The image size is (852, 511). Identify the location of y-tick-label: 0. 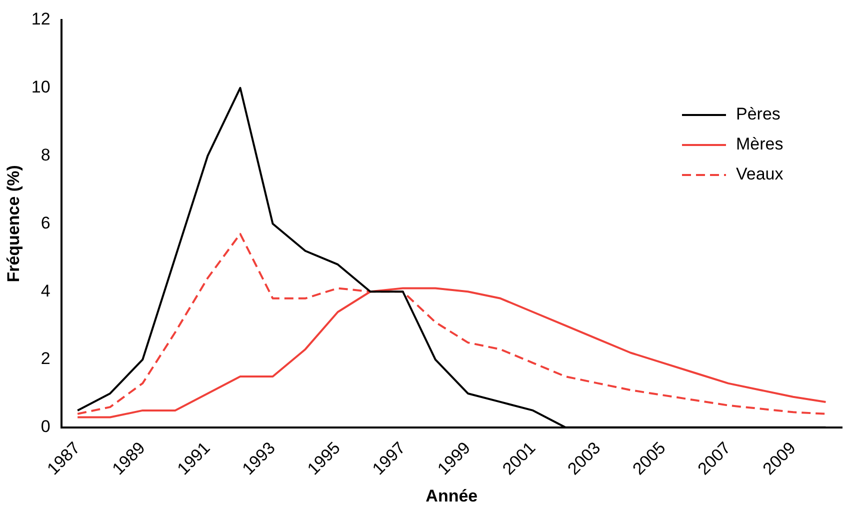
(45, 426).